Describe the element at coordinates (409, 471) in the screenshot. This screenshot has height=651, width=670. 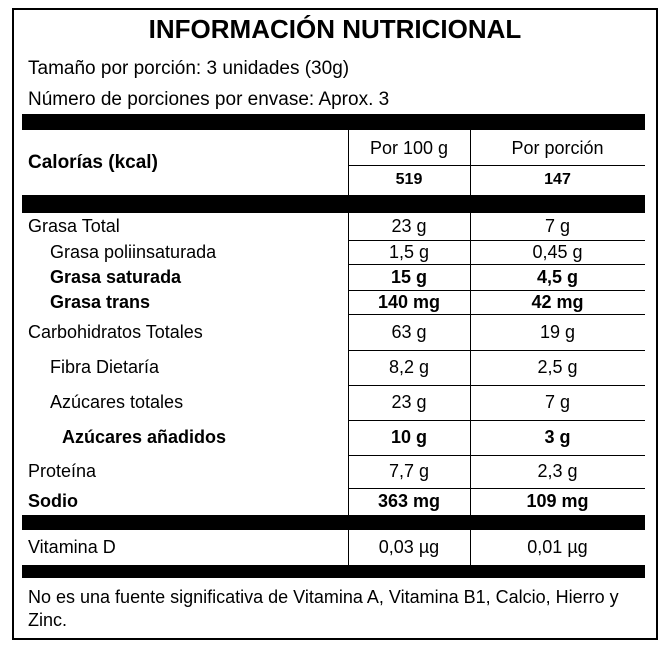
I see `per-100g-value: 7,7 g` at that location.